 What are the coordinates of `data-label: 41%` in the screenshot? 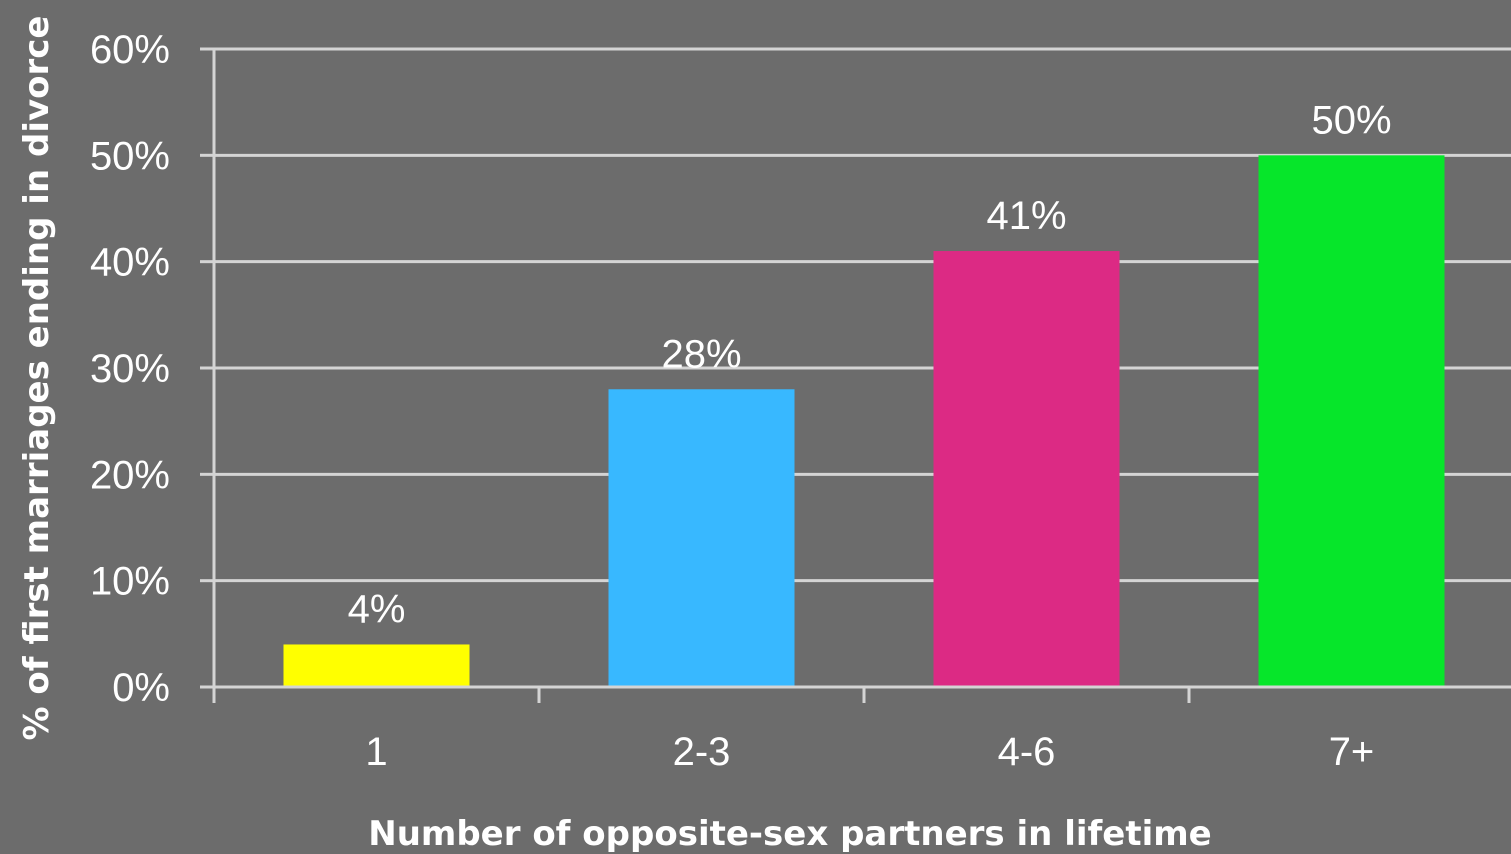 It's located at (1026, 216).